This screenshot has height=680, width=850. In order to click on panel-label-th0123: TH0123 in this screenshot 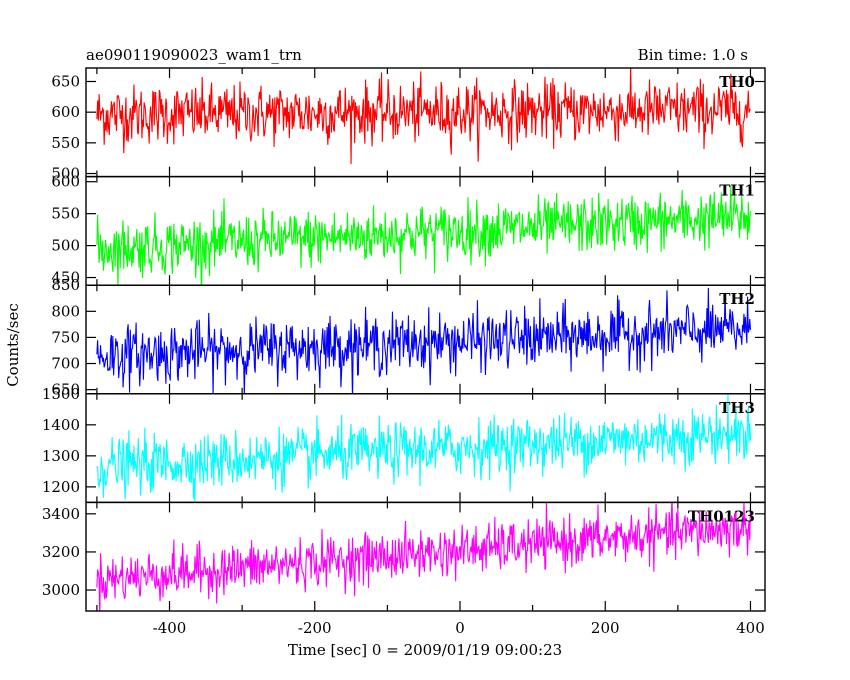, I will do `click(721, 516)`.